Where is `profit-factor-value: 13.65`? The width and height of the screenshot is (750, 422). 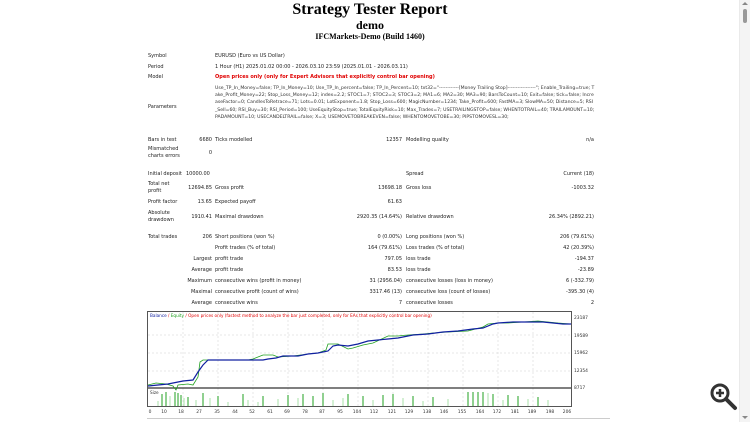 profit-factor-value: 13.65 is located at coordinates (204, 202).